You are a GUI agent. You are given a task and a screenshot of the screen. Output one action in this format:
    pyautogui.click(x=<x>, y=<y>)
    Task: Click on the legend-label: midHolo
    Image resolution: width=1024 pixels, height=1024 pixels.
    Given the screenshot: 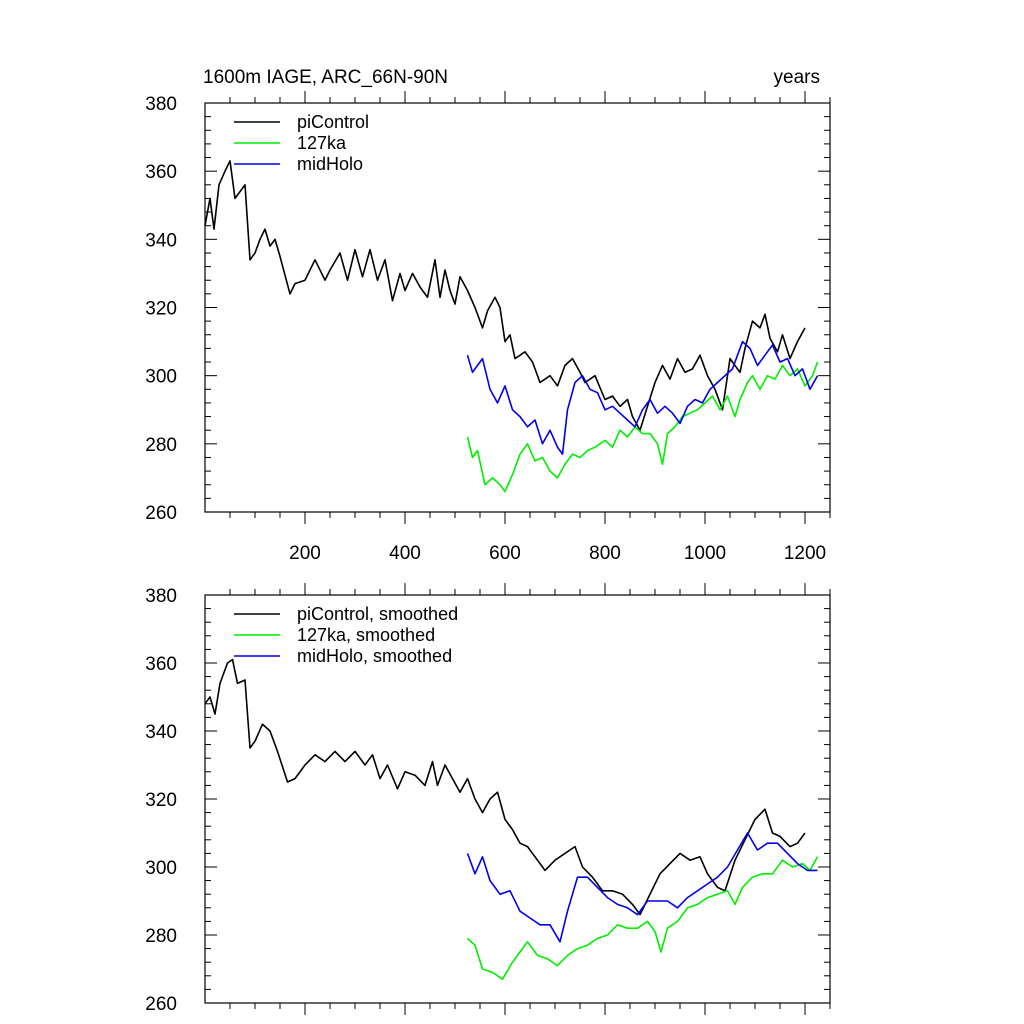 What is the action you would take?
    pyautogui.click(x=330, y=164)
    